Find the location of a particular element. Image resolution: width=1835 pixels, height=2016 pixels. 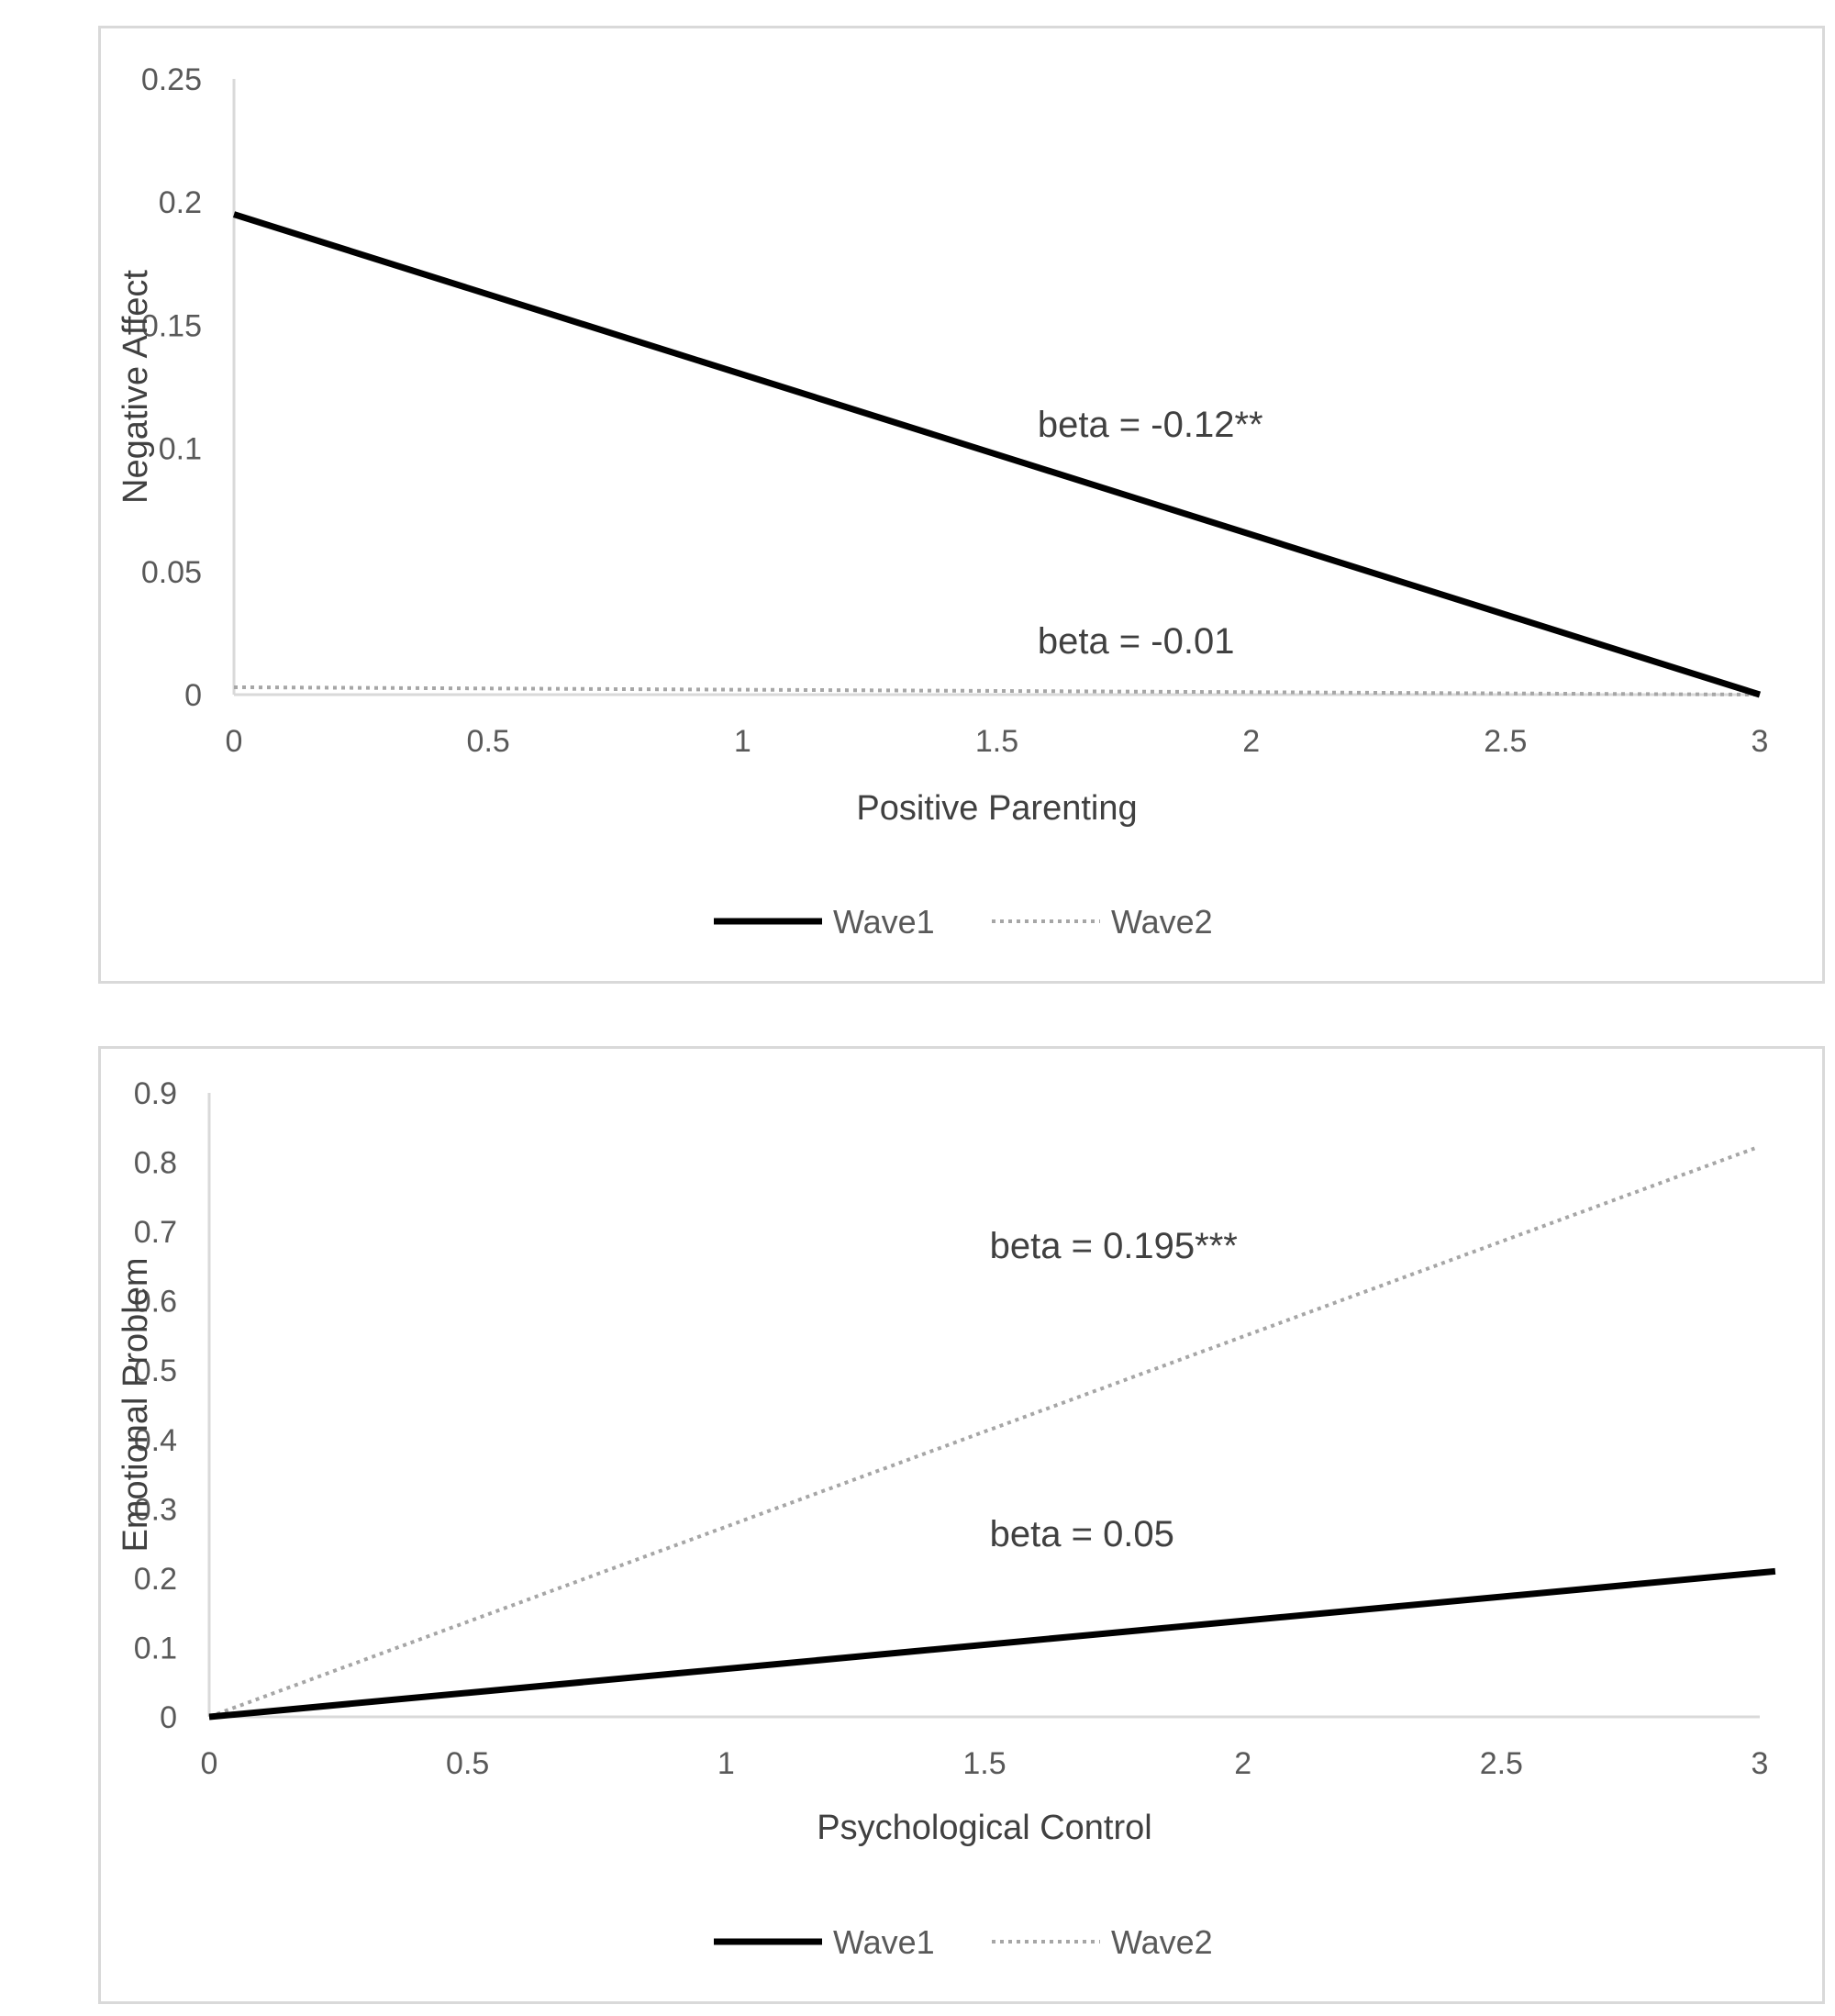

y-tick-label: 0.25 is located at coordinates (171, 79).